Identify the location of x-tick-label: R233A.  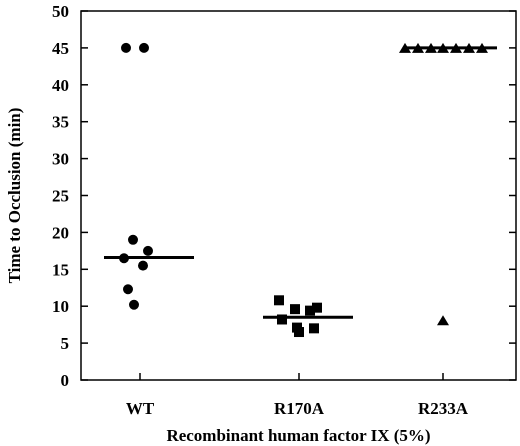
(443, 408).